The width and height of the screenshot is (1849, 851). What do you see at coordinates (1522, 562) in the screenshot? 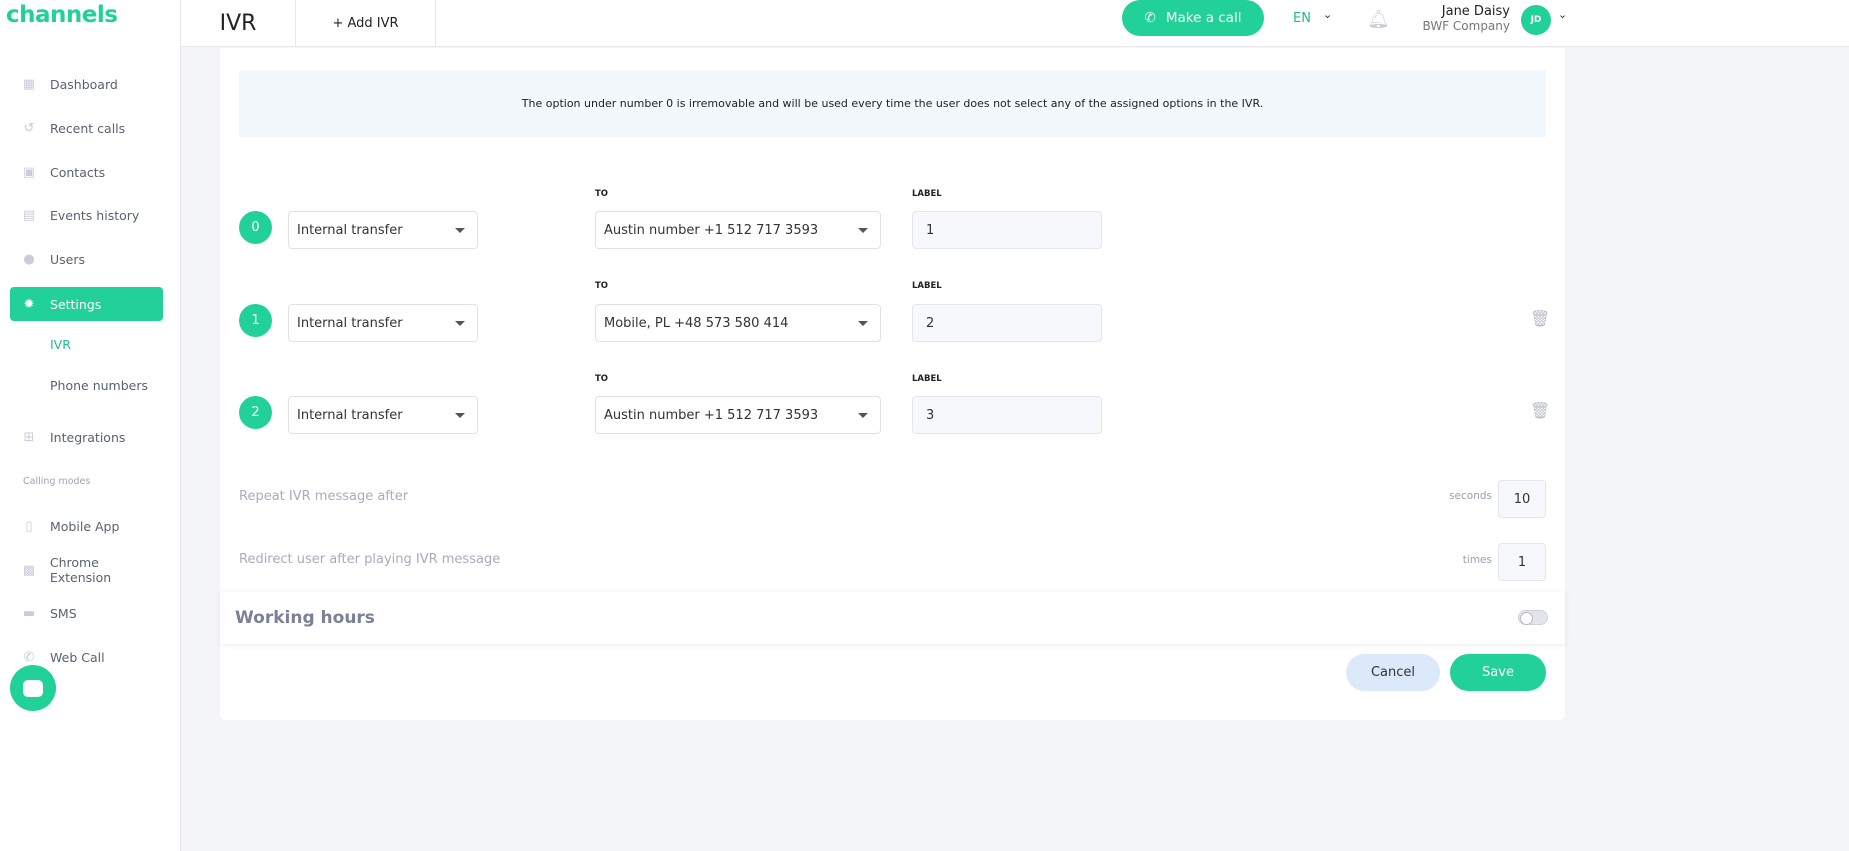
I see `redirect-times-input: 1` at bounding box center [1522, 562].